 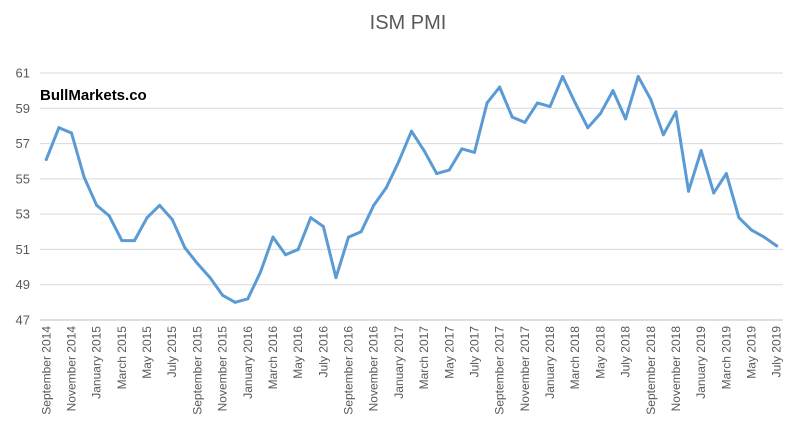 I want to click on x-tick-label: March 2018, so click(x=575, y=358).